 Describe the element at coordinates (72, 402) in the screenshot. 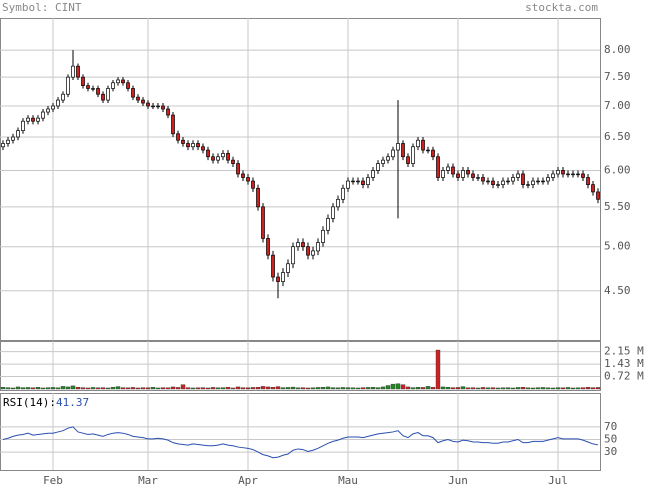

I see `rsi-last: 41.37` at that location.